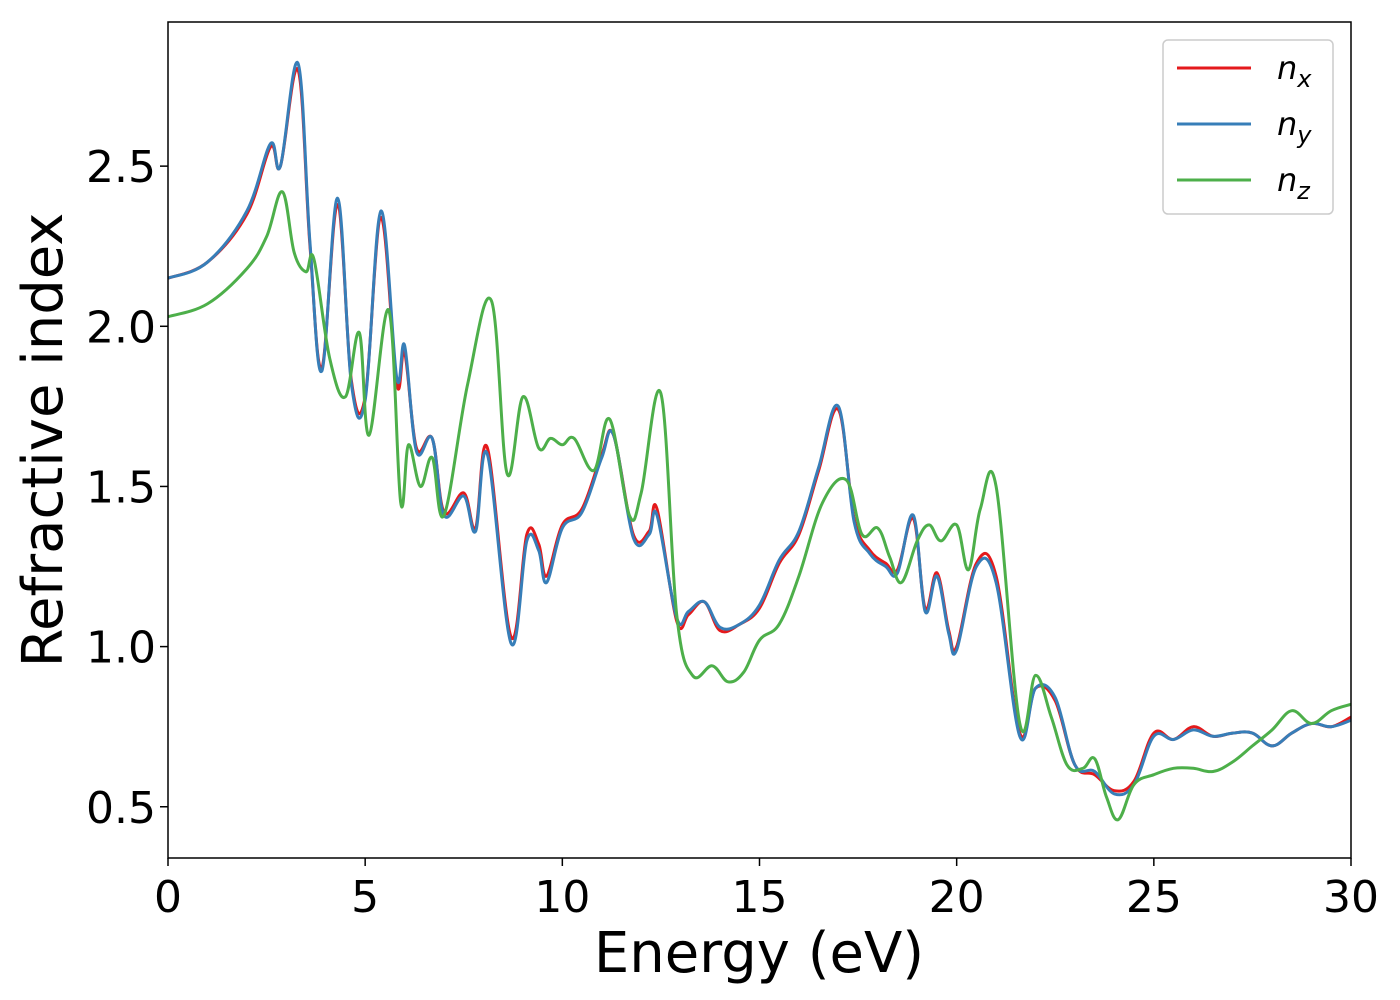  Describe the element at coordinates (121, 327) in the screenshot. I see `y-tick-label: 2.0` at that location.